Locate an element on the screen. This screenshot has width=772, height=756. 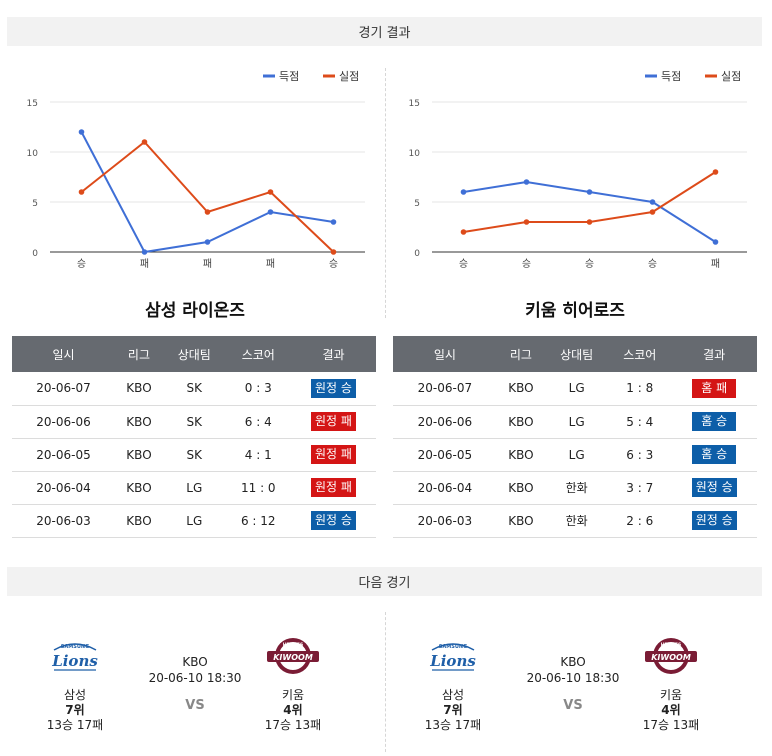
legend-label: 실점 is located at coordinates (731, 76).